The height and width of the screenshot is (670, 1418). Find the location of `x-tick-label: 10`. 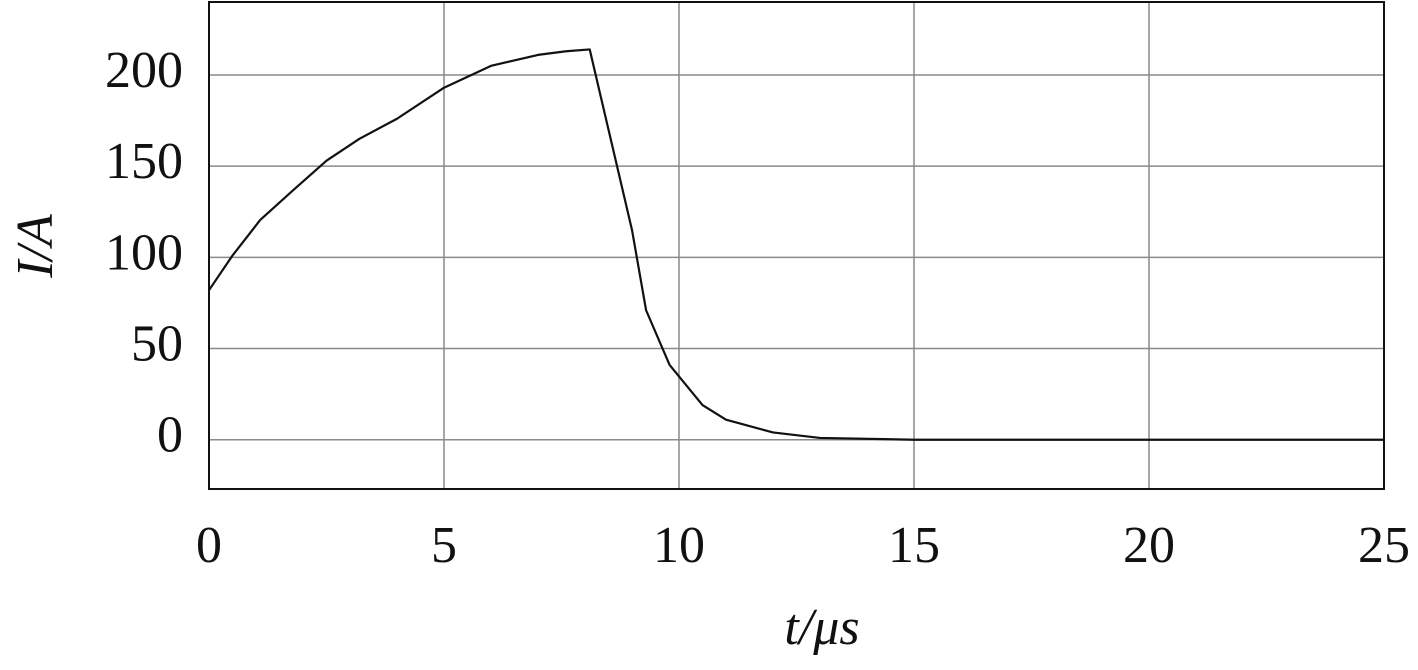

x-tick-label: 10 is located at coordinates (679, 545).